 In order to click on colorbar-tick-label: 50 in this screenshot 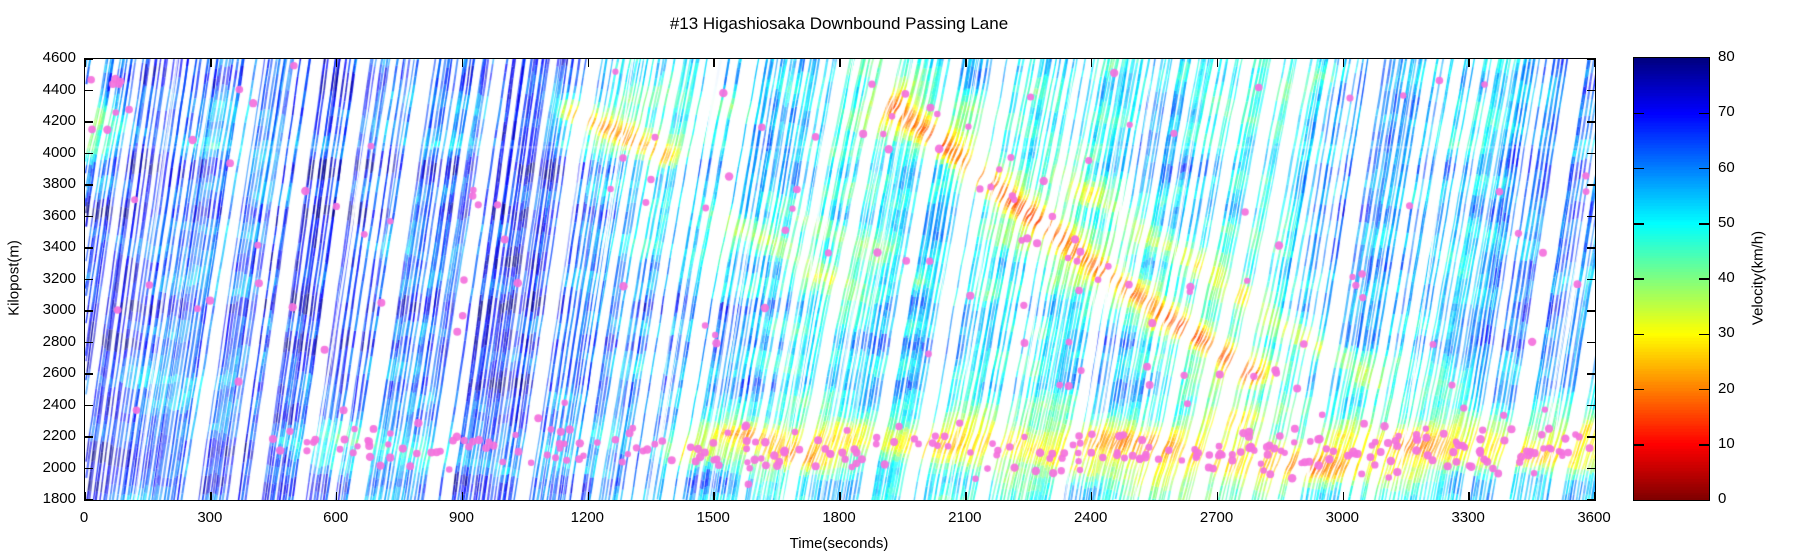, I will do `click(1726, 222)`.